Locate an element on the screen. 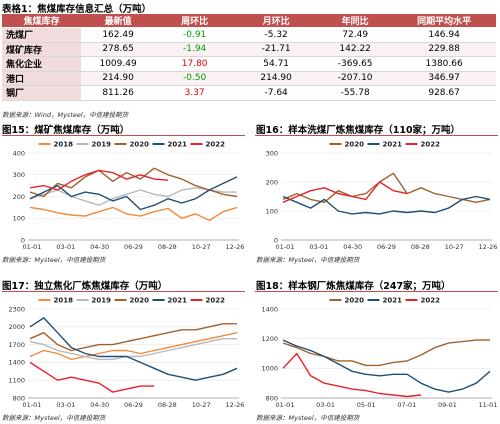 The image size is (500, 424). table-cell: -5.32 is located at coordinates (276, 35).